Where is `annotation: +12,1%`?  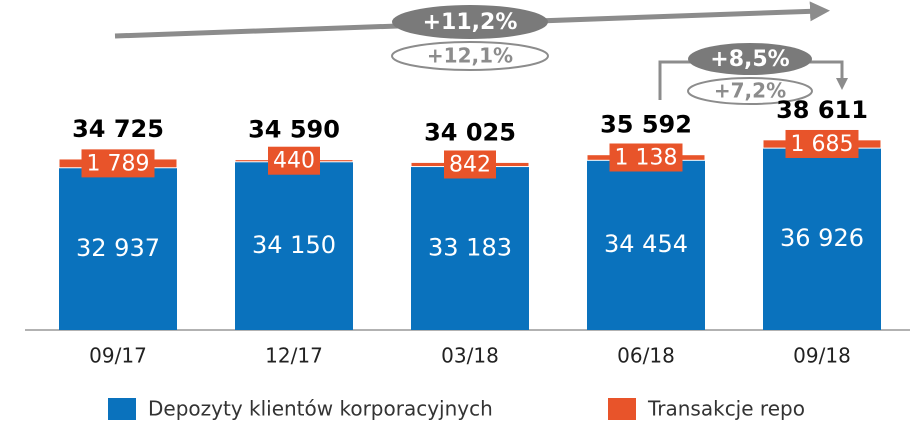 annotation: +12,1% is located at coordinates (470, 56).